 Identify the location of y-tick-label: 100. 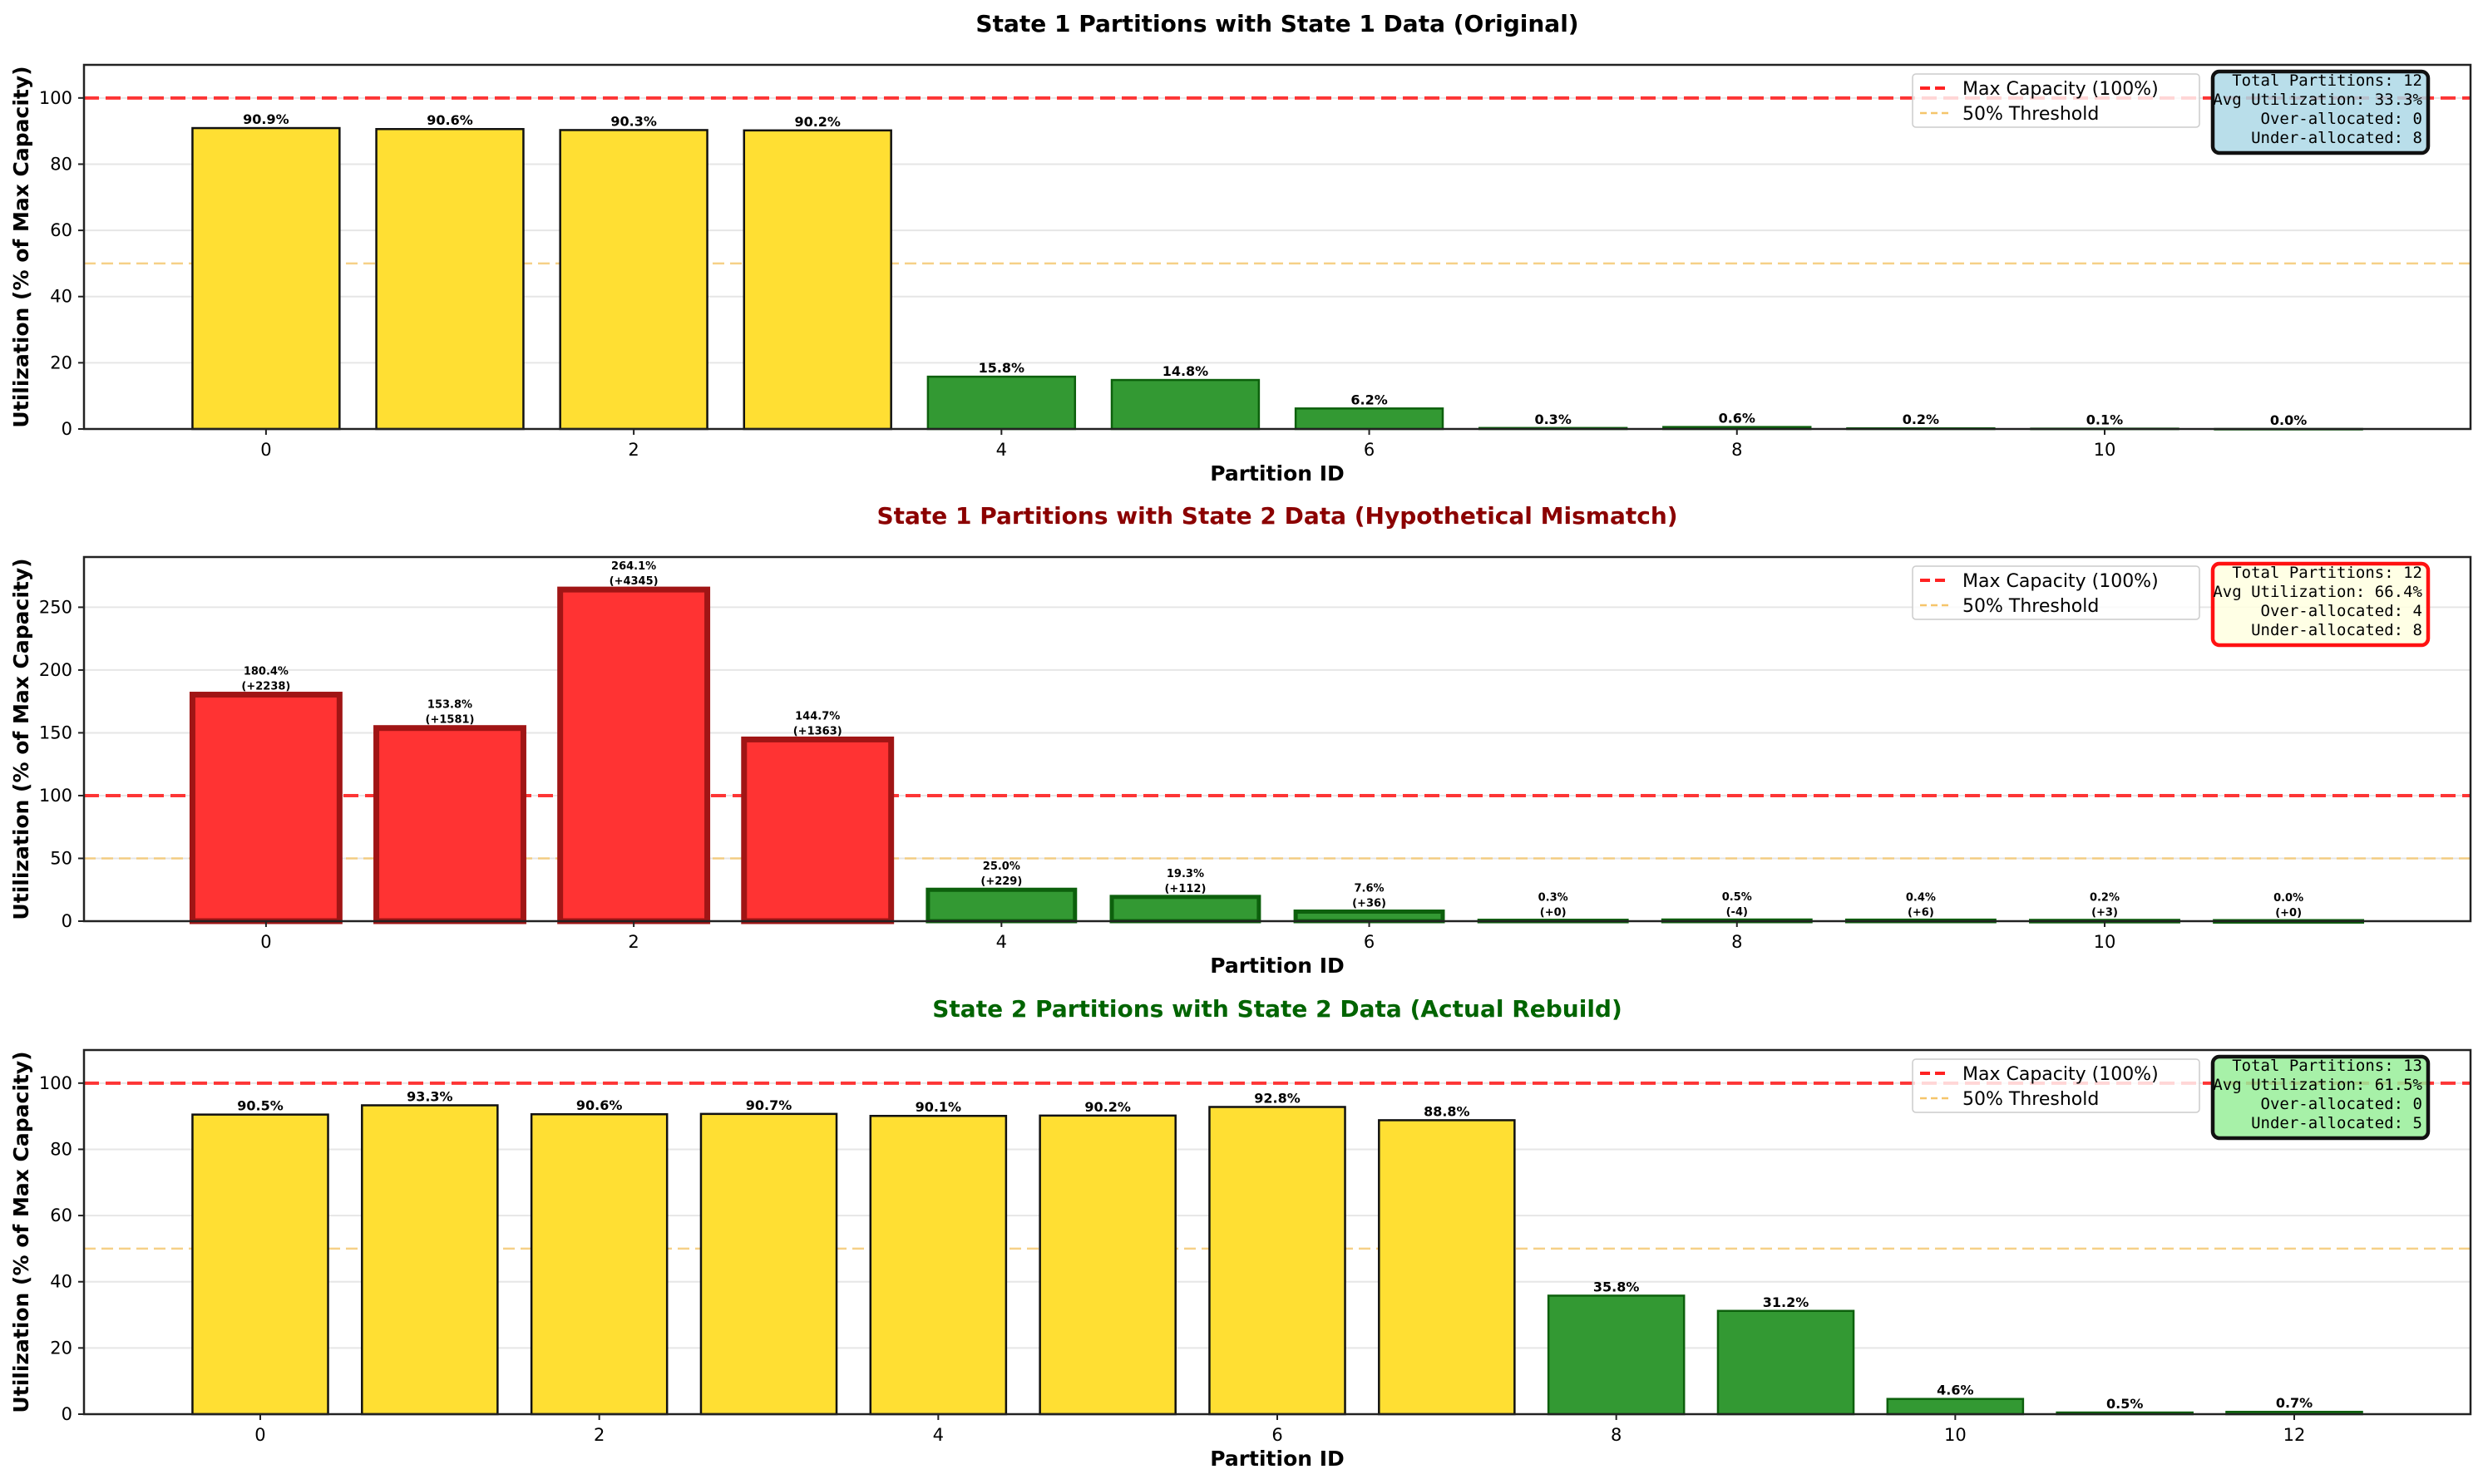
(56, 1083).